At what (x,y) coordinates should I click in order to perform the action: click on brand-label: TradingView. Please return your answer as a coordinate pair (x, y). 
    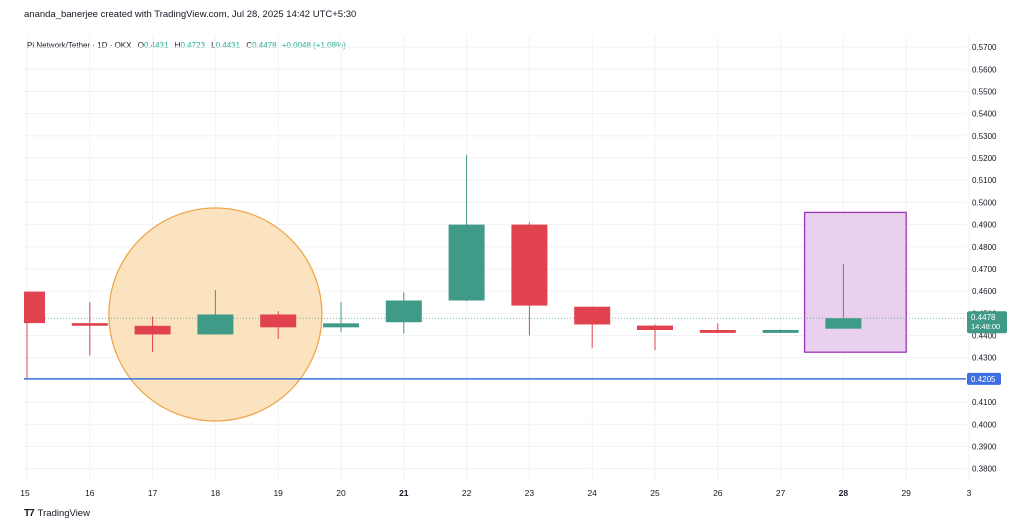
    Looking at the image, I should click on (63, 513).